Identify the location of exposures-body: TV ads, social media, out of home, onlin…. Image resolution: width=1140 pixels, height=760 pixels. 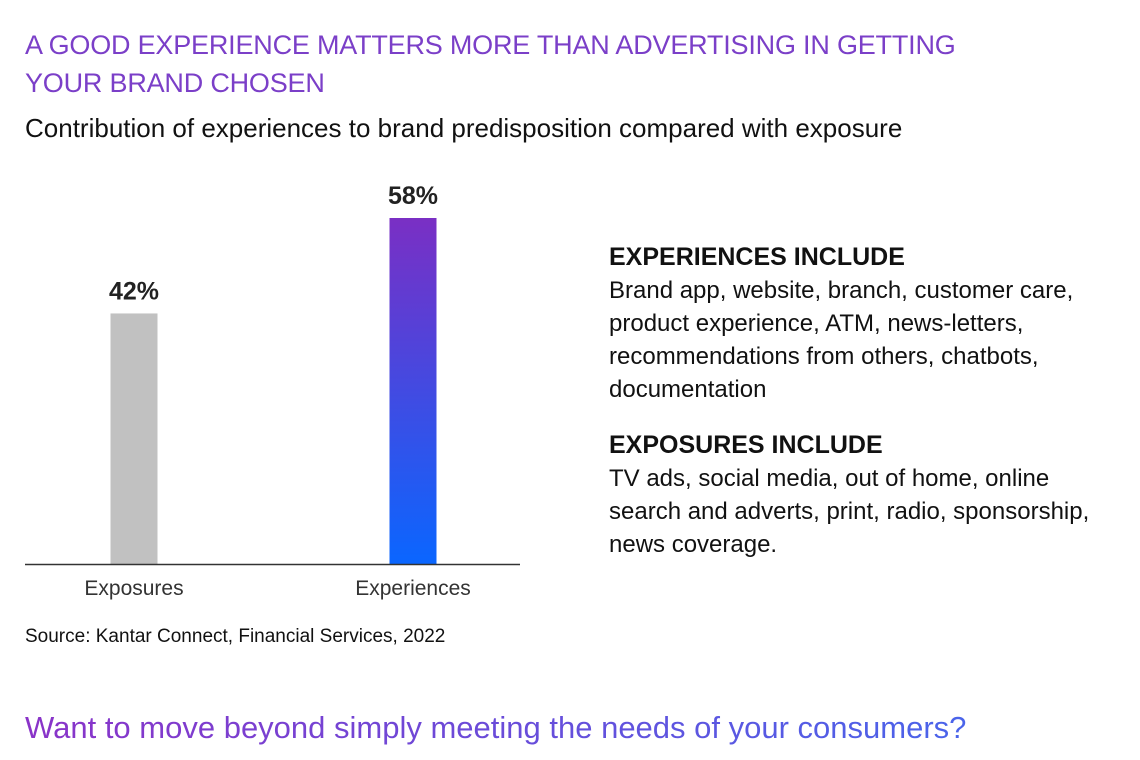
(849, 511).